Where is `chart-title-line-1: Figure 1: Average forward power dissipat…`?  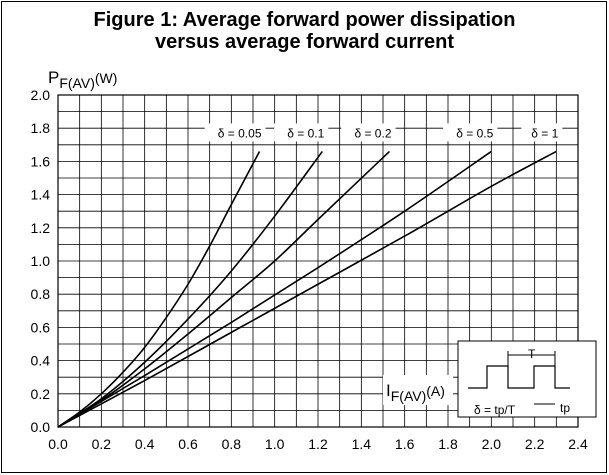 chart-title-line-1: Figure 1: Average forward power dissipat… is located at coordinates (304, 20).